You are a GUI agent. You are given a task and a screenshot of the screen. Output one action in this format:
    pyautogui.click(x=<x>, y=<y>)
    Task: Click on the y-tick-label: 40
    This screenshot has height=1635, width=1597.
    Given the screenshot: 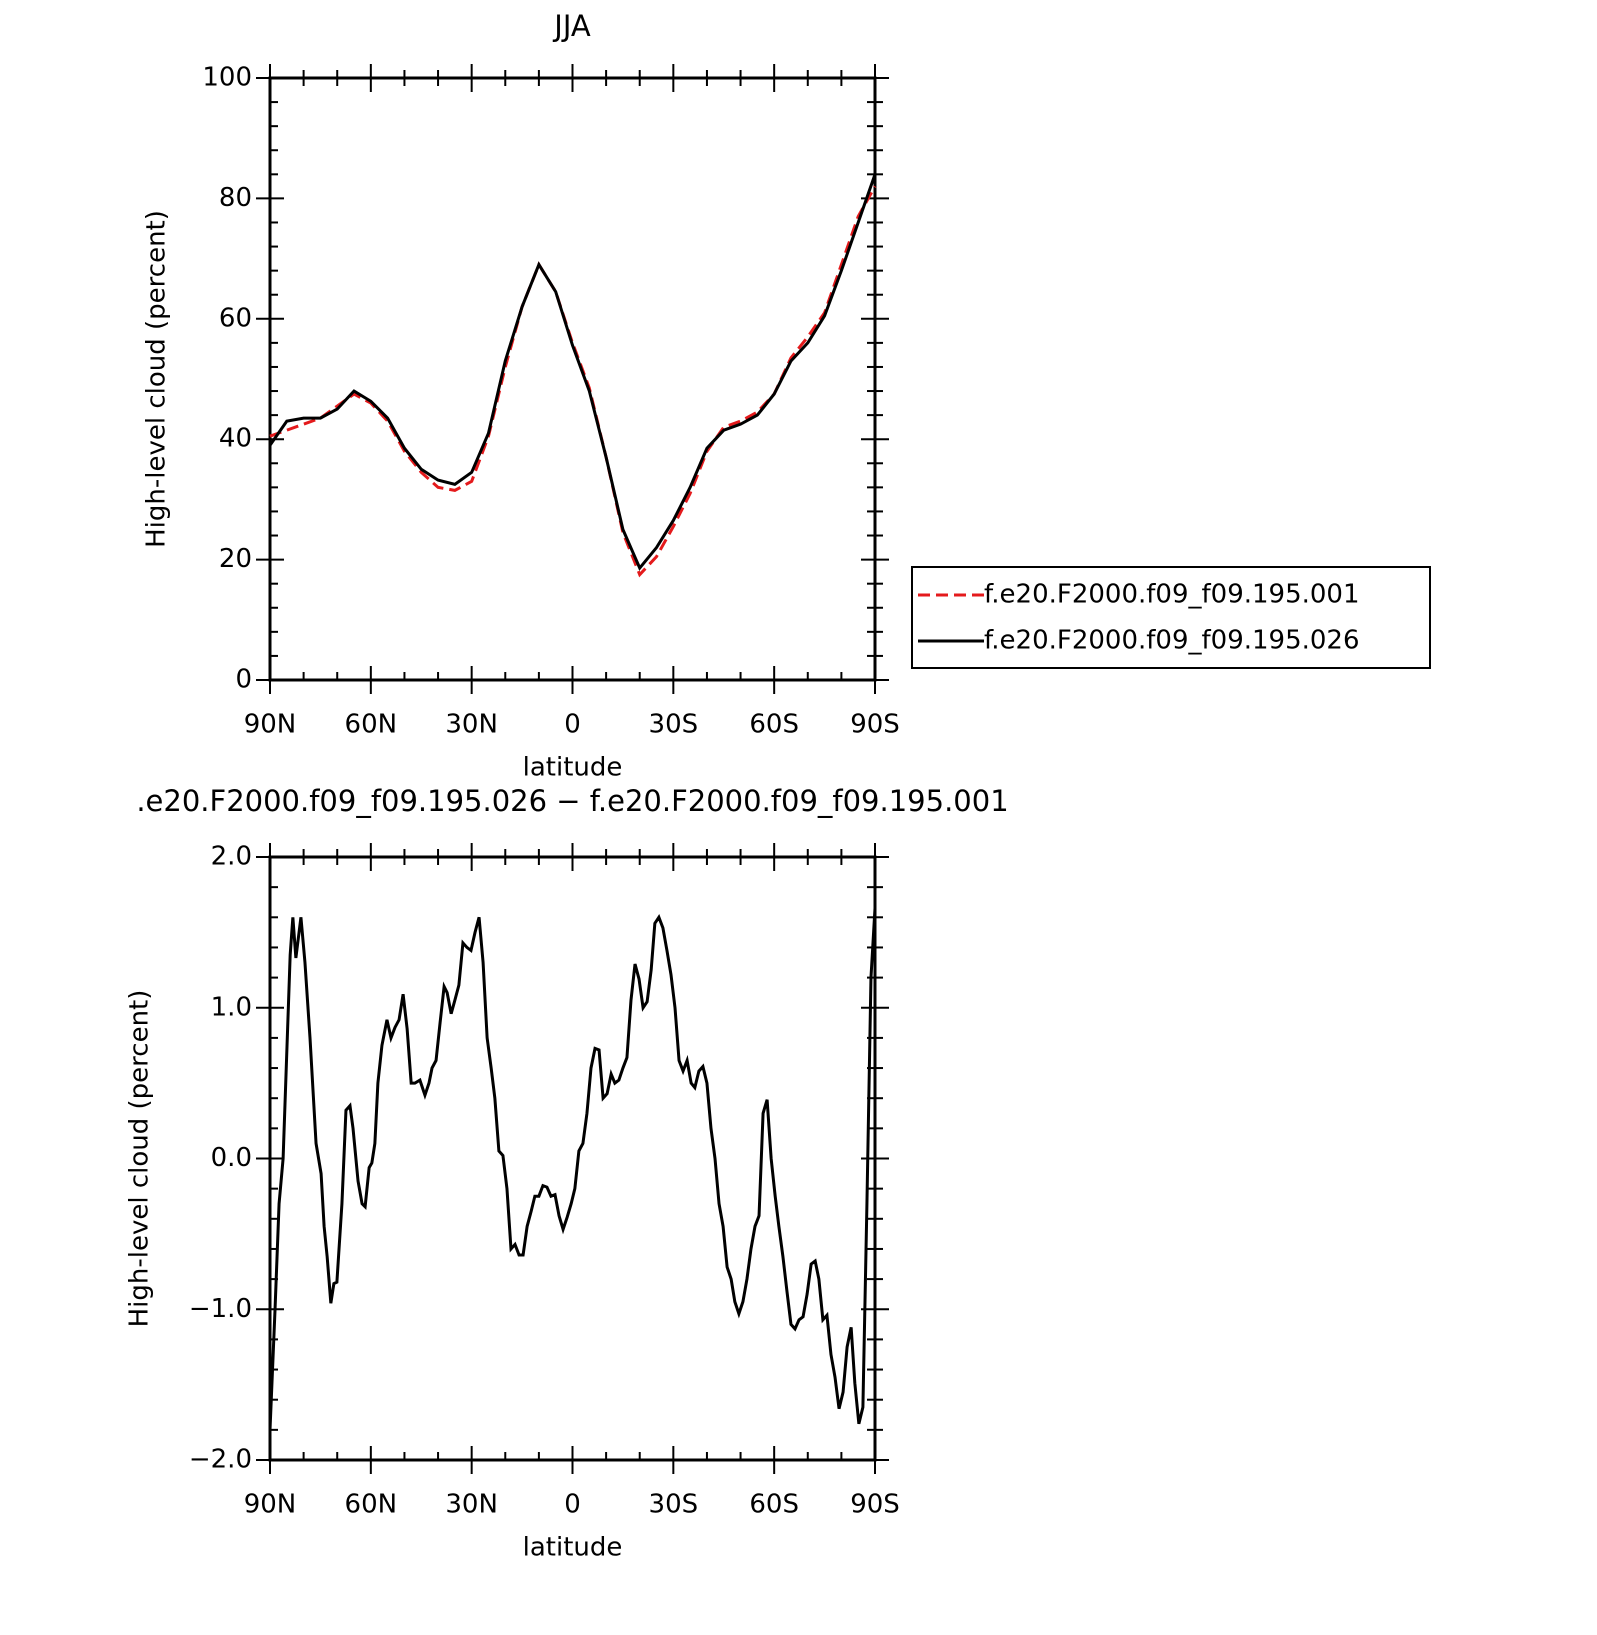 What is the action you would take?
    pyautogui.click(x=235, y=439)
    